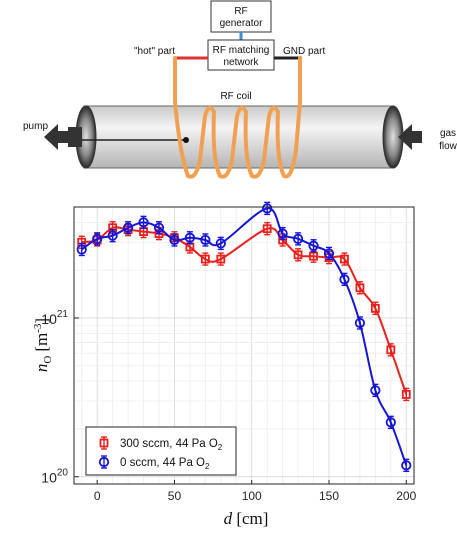 Image resolution: width=457 pixels, height=536 pixels. I want to click on legend-marker-circle, so click(104, 462).